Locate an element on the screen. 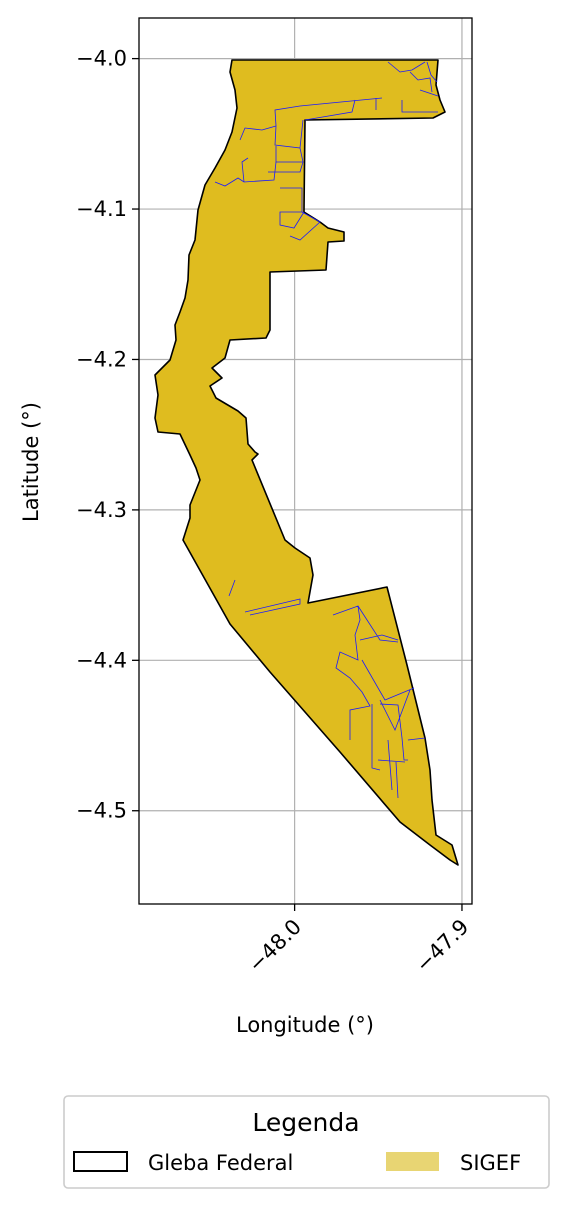  legend-label-sigef: SIGEF is located at coordinates (490, 1163).